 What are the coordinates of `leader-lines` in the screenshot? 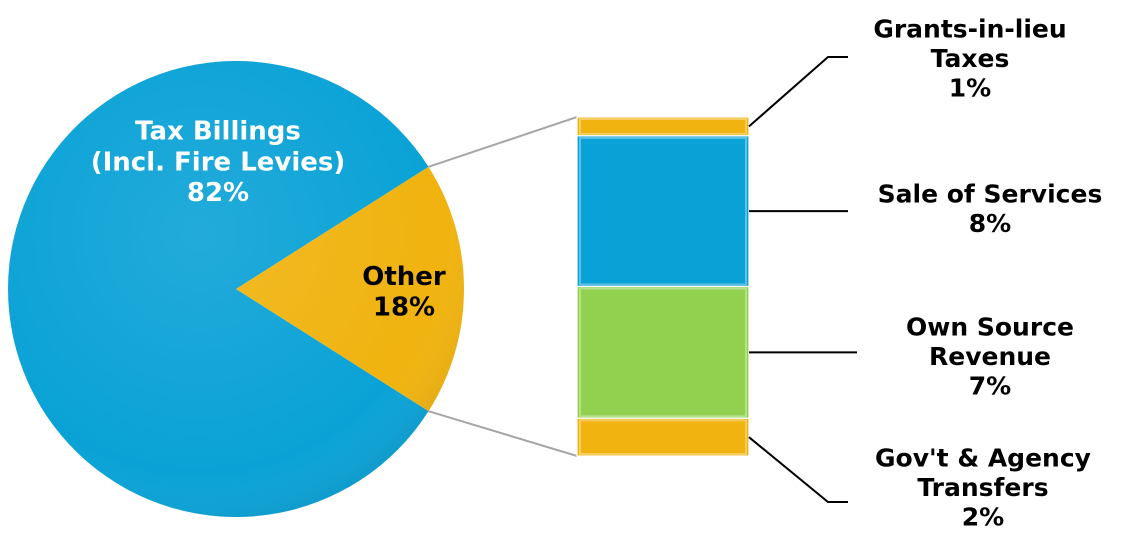 It's located at (802, 279).